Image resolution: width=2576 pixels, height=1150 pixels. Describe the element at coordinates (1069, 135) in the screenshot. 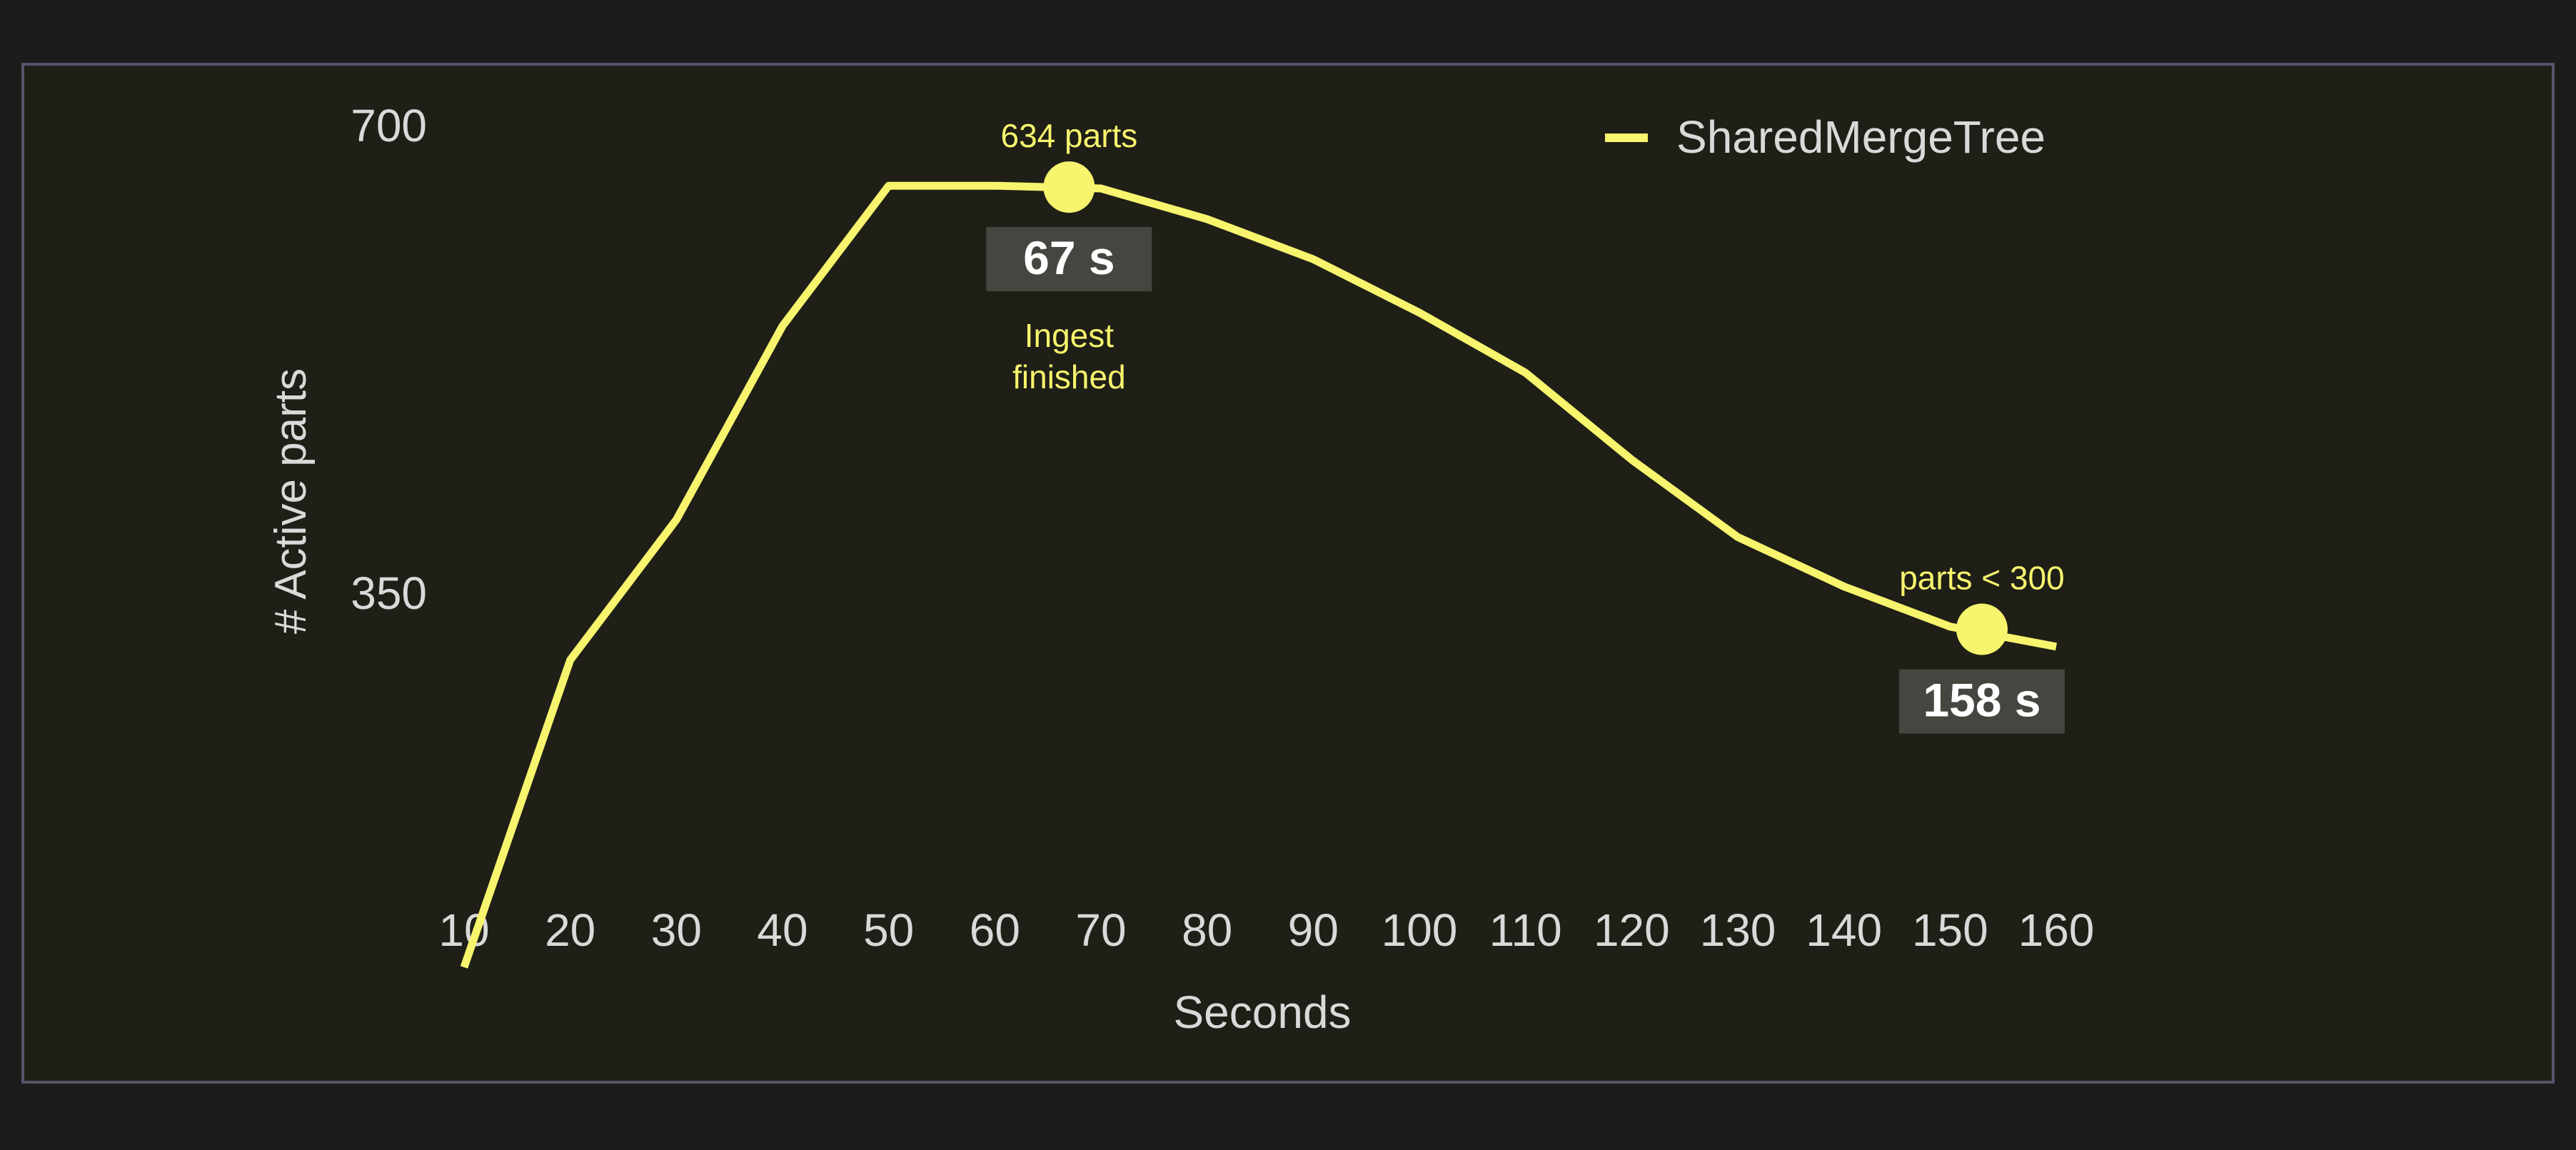

I see `annotation-label-above: 634 parts` at that location.